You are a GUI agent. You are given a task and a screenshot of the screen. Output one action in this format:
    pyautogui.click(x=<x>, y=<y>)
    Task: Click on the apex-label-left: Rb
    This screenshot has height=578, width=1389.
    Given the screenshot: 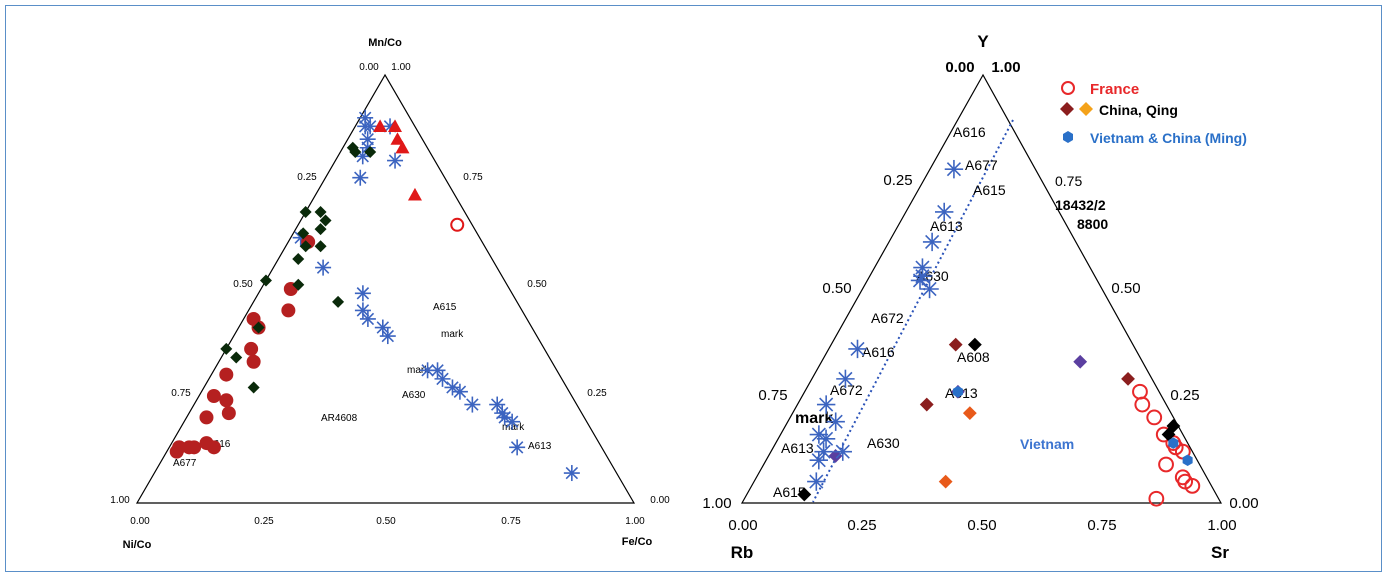 What is the action you would take?
    pyautogui.click(x=742, y=552)
    